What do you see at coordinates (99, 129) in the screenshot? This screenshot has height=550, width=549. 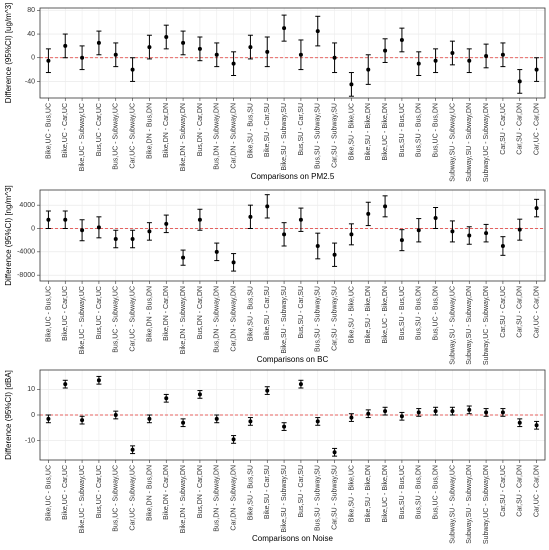 I see `x-tick-label: Bus,UC - Car,UC` at bounding box center [99, 129].